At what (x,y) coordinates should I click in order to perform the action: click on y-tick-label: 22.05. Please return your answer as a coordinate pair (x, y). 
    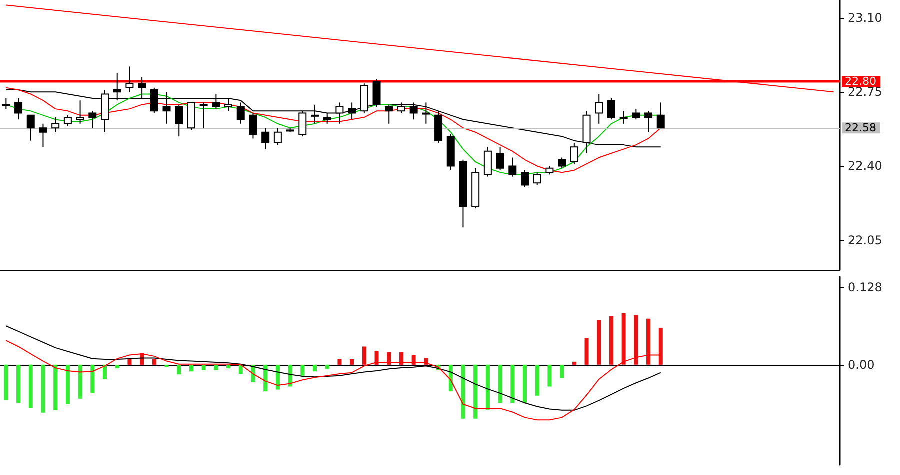
    Looking at the image, I should click on (865, 240).